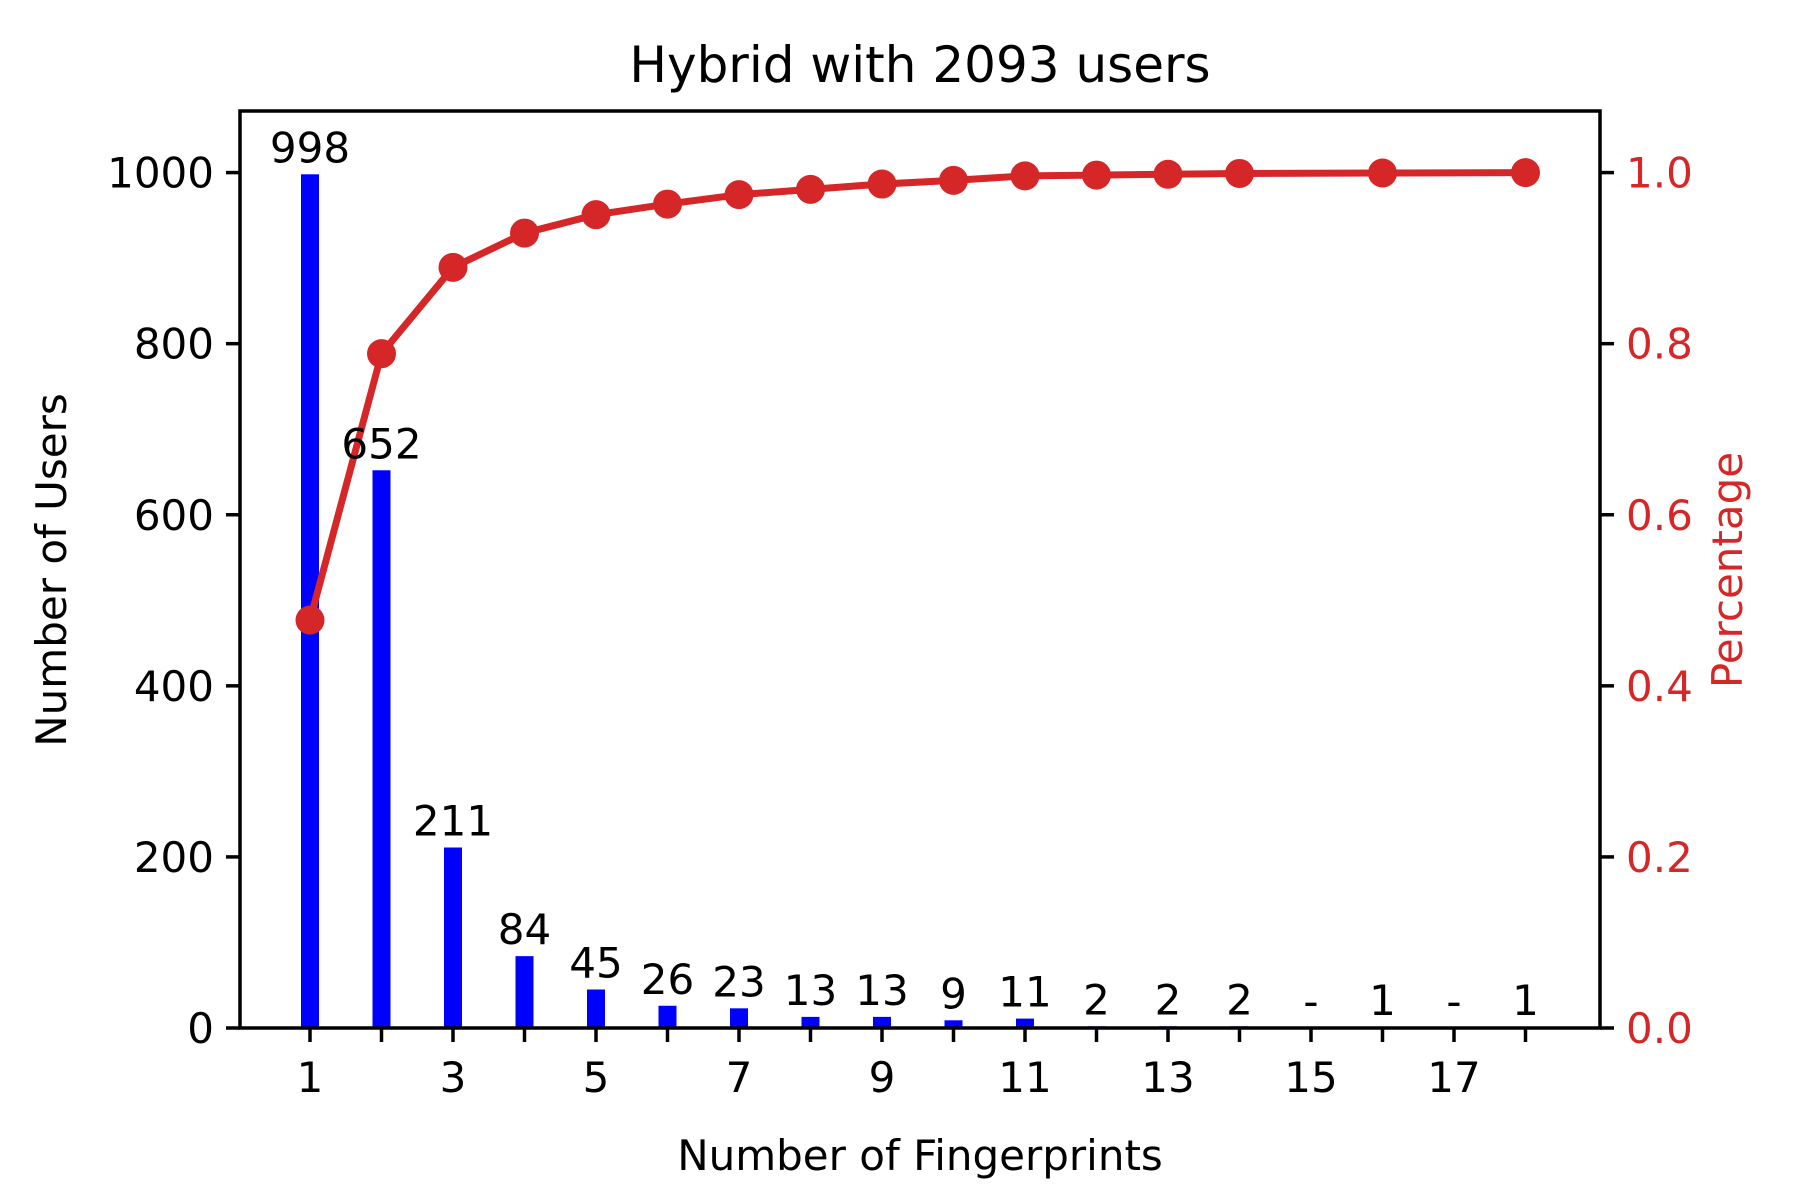 This screenshot has width=1800, height=1200. Describe the element at coordinates (1659, 515) in the screenshot. I see `y-tick-label-right: 0.6` at that location.